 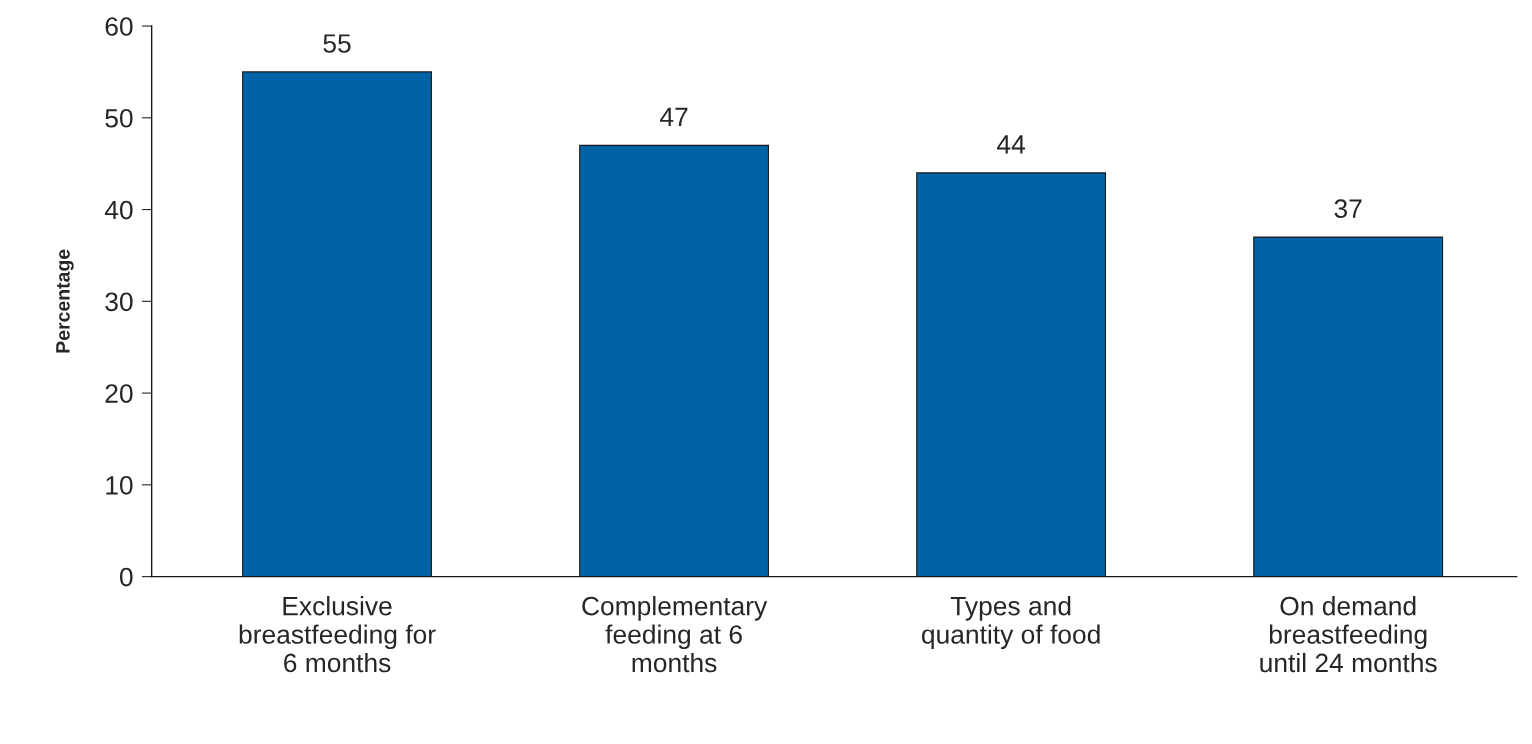 I want to click on y-tick-label: 30, so click(x=119, y=302).